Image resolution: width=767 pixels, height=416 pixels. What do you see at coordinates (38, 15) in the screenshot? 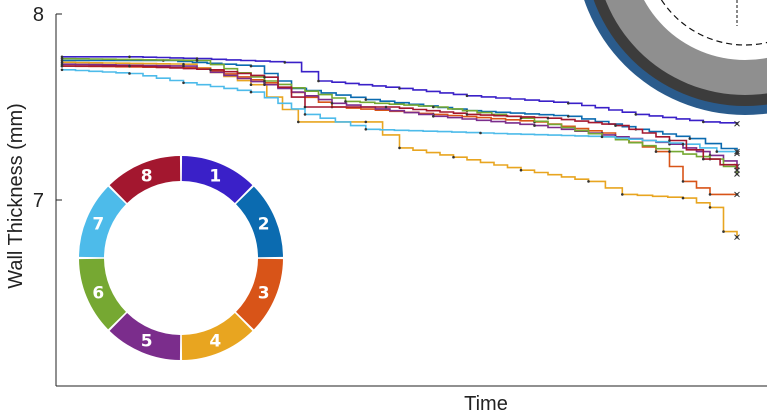
I see `y-tick-label: 8` at bounding box center [38, 15].